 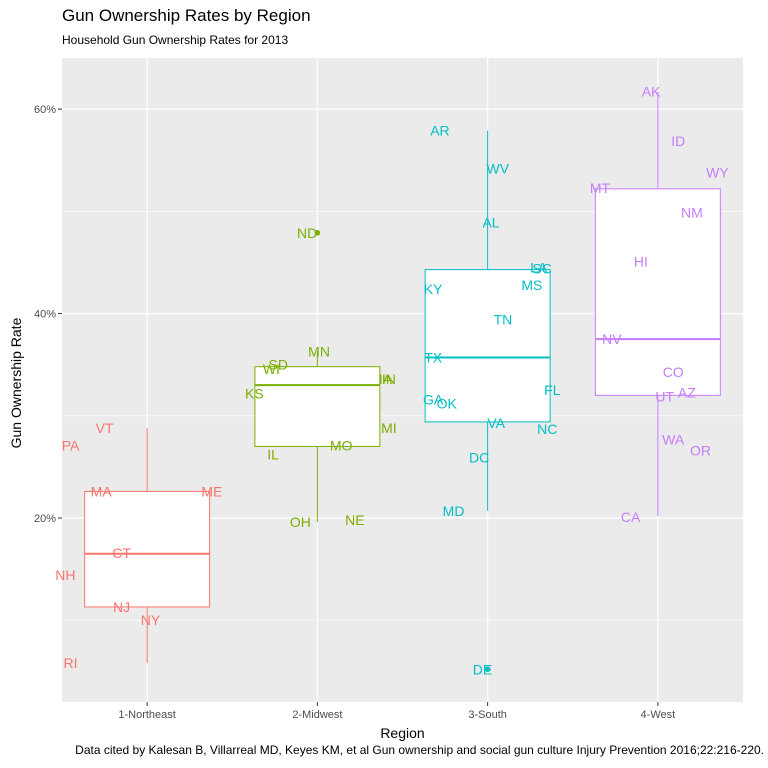 I want to click on state-label: MD, so click(x=454, y=511).